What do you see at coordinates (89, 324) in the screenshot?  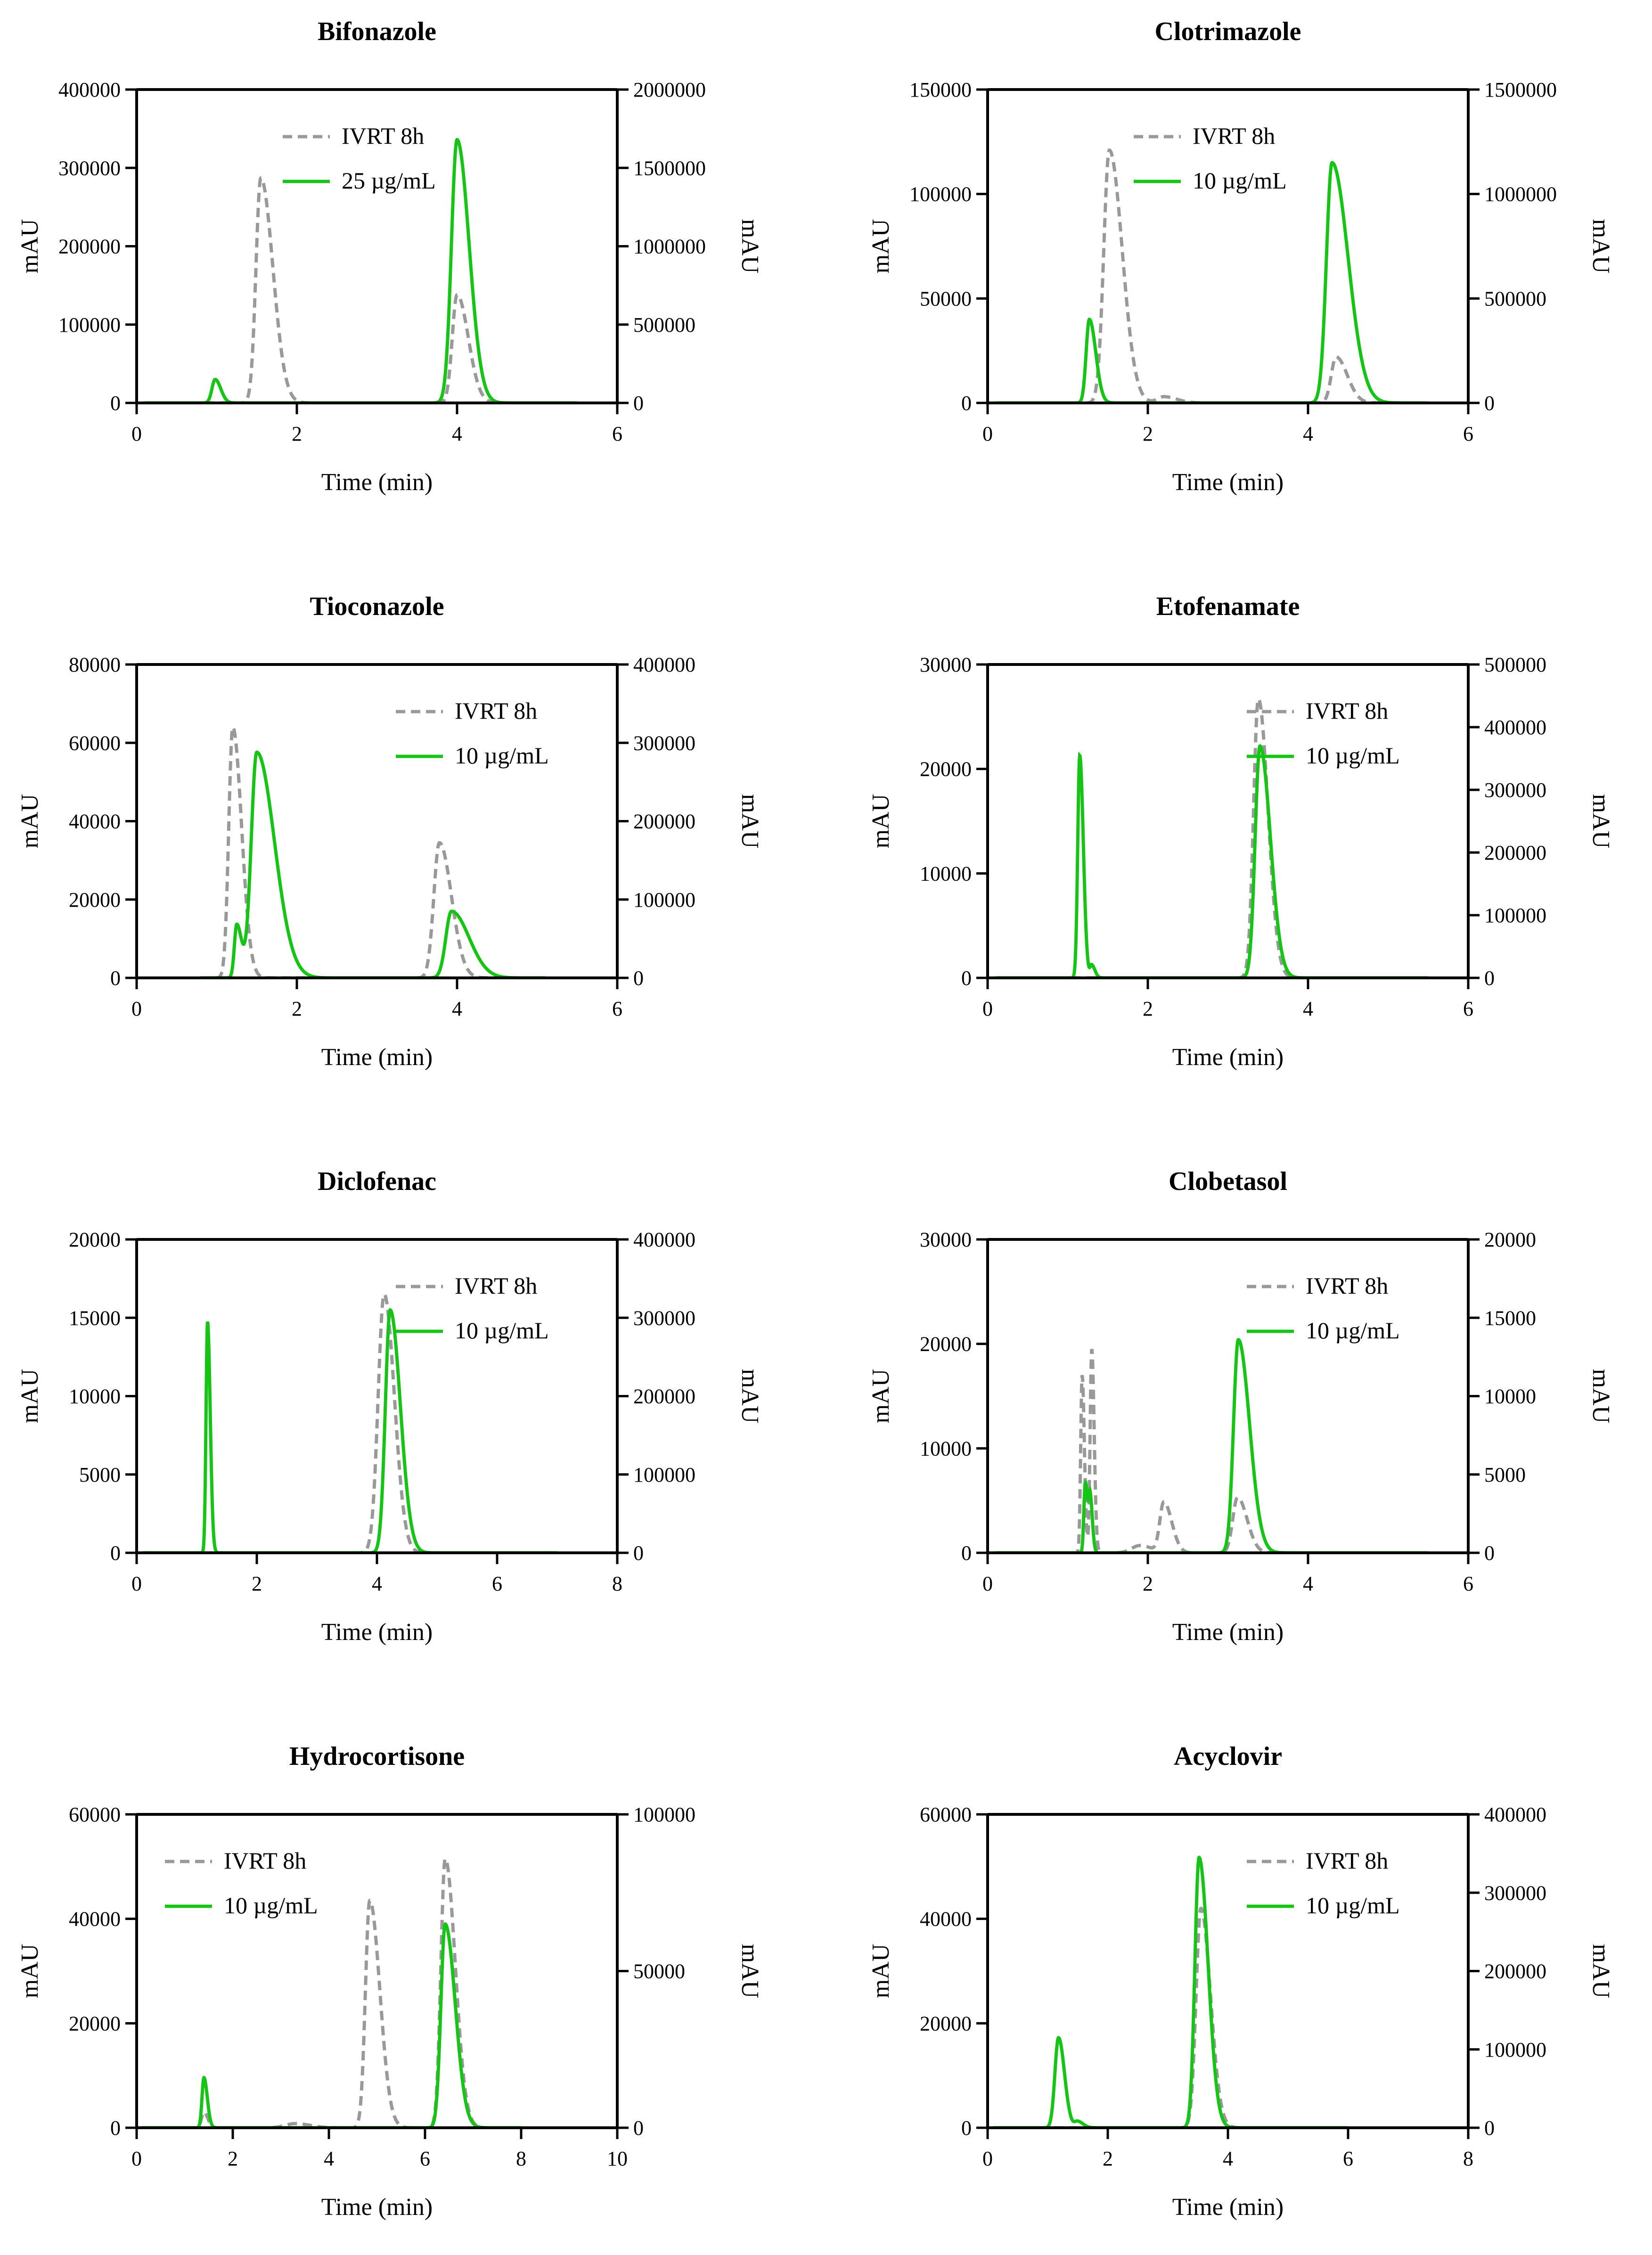 I see `y-tick-label-left: 100000` at bounding box center [89, 324].